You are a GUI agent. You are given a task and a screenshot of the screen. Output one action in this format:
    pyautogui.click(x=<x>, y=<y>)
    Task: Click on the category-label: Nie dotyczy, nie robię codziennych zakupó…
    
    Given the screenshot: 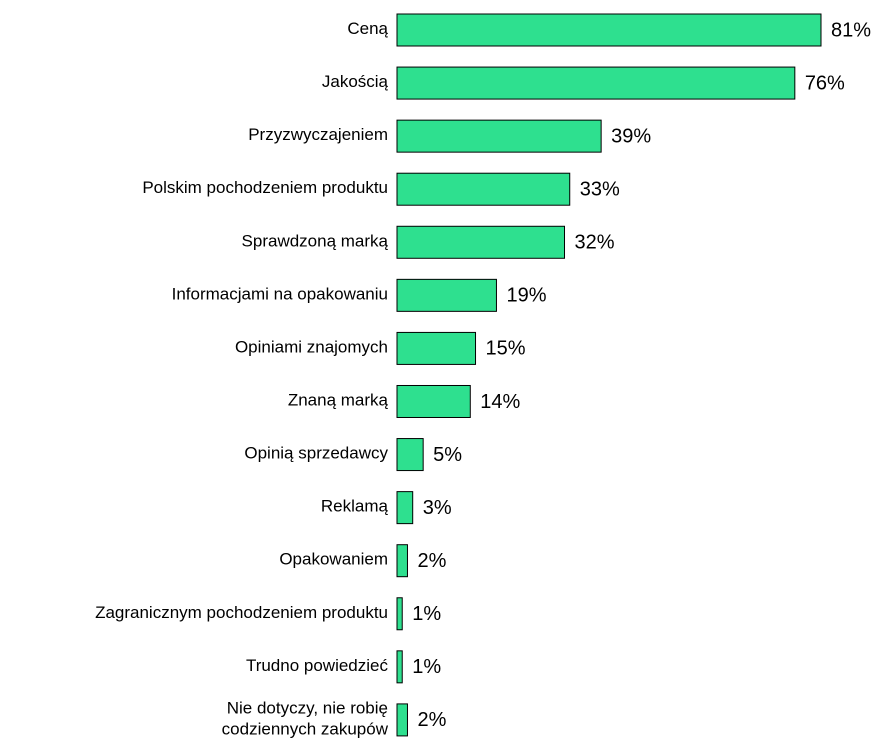 What is the action you would take?
    pyautogui.click(x=305, y=719)
    